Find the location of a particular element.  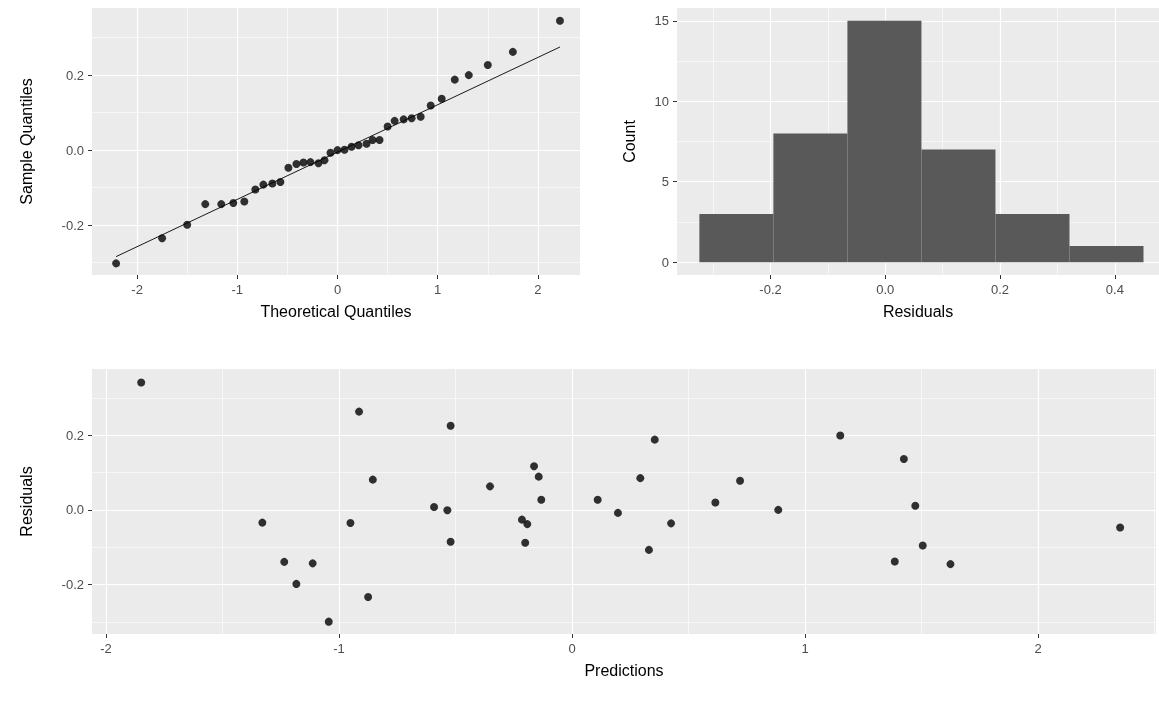

x-tick-label: 0.2 is located at coordinates (1000, 289).